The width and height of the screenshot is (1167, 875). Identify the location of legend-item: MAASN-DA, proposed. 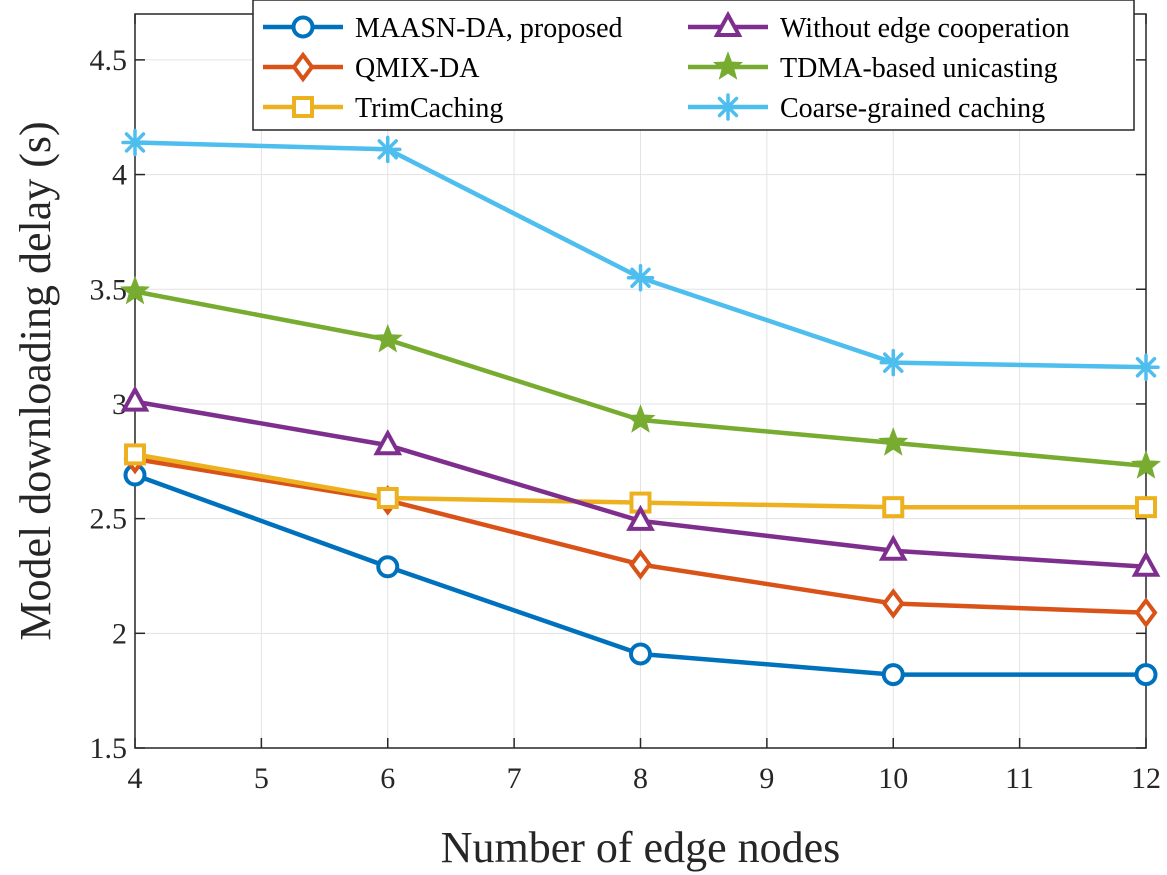
(443, 28).